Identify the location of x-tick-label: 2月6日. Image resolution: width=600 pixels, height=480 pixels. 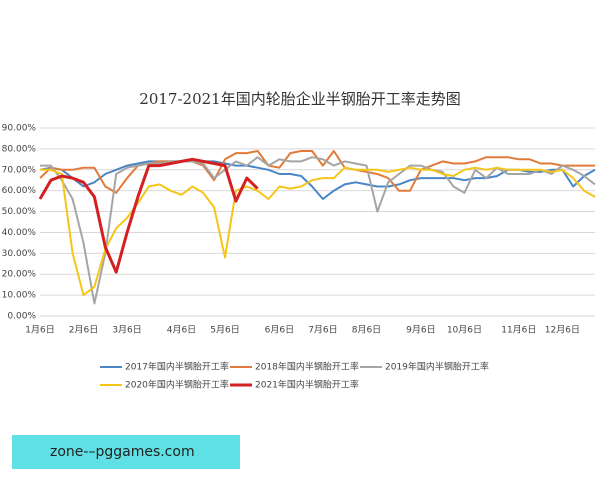
(83, 330).